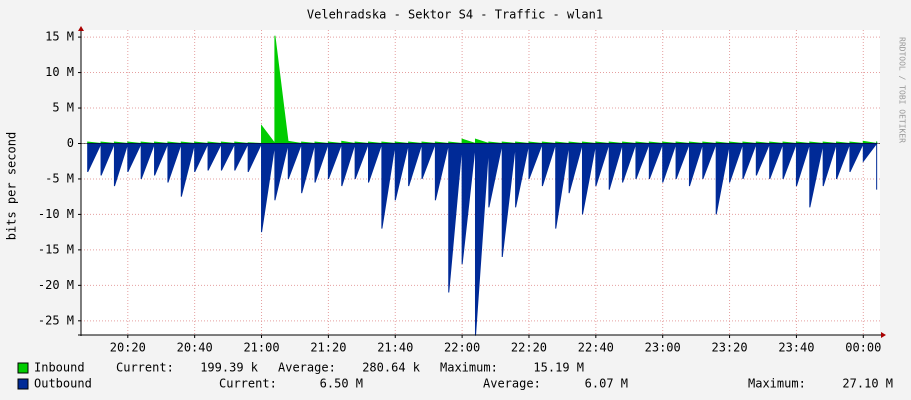 This screenshot has width=911, height=400. I want to click on stat-value: 280.64 k, so click(391, 368).